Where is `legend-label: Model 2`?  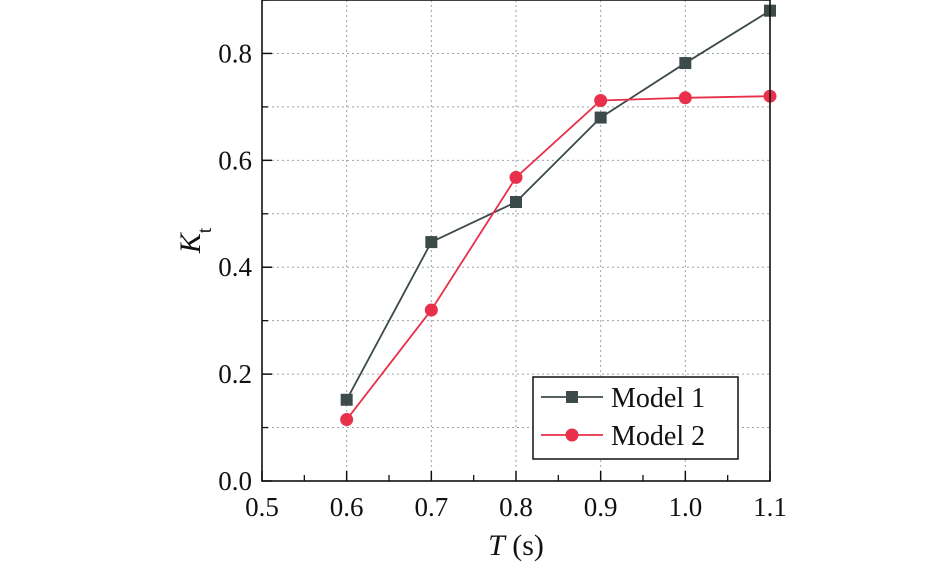 legend-label: Model 2 is located at coordinates (658, 436).